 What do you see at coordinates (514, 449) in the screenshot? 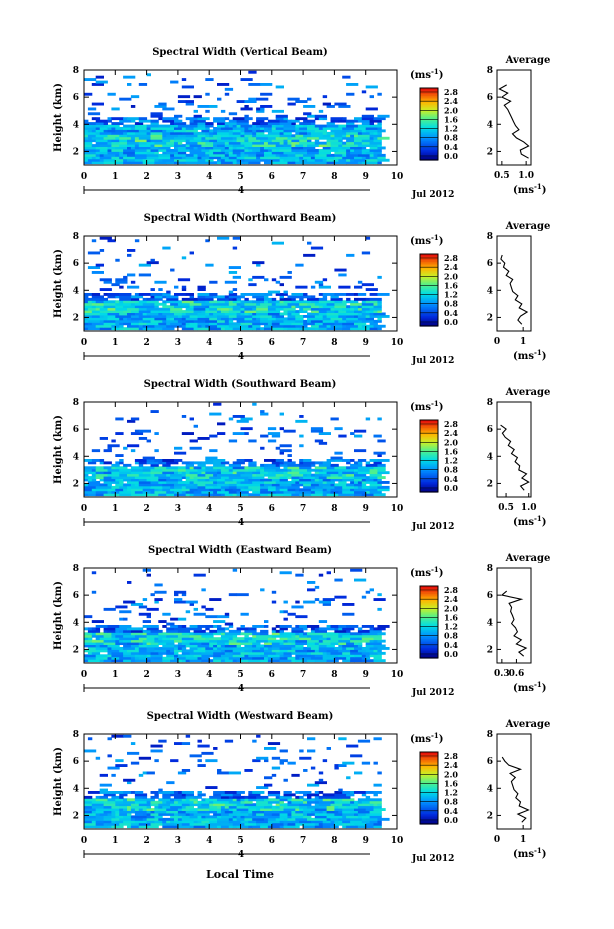
I see `average-frame` at bounding box center [514, 449].